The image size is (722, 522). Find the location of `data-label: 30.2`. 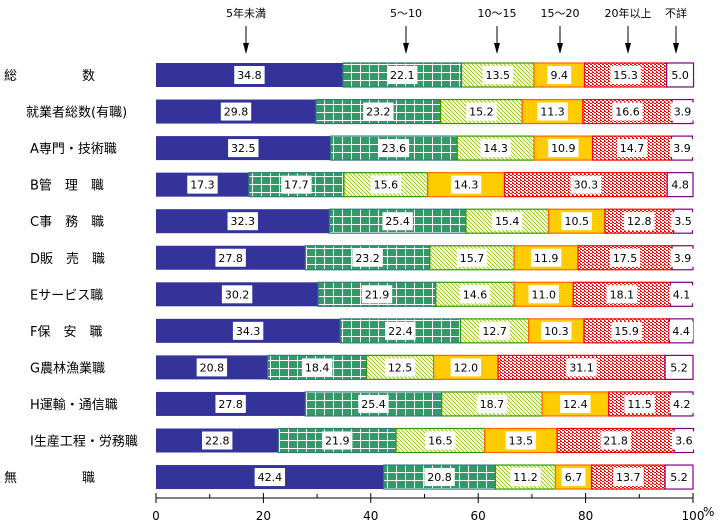

data-label: 30.2 is located at coordinates (237, 294).